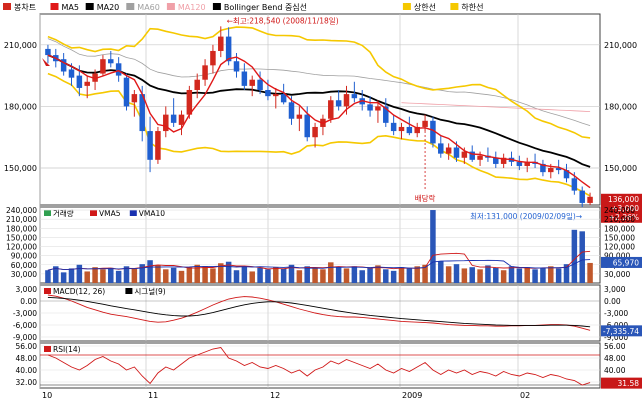 The image size is (642, 400). I want to click on x-axis-label: 02, so click(525, 395).